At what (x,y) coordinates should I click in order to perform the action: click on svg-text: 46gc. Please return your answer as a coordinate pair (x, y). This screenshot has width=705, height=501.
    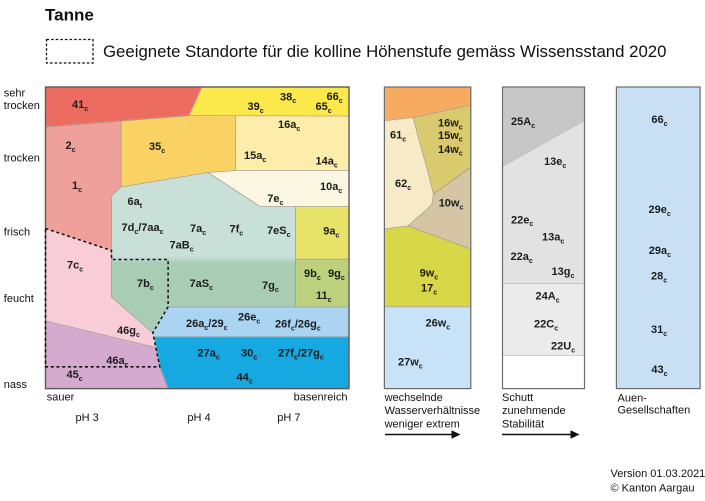
    Looking at the image, I should click on (128, 332).